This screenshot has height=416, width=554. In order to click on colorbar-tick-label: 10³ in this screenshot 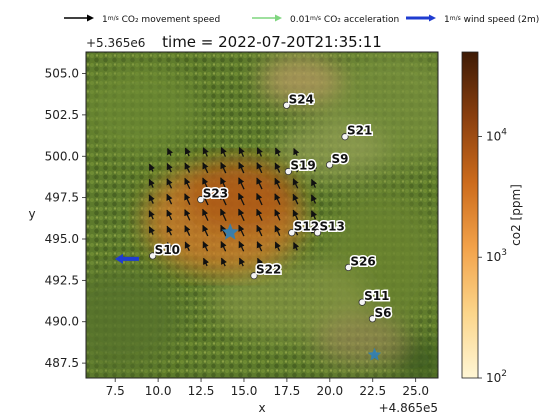, I will do `click(496, 256)`.